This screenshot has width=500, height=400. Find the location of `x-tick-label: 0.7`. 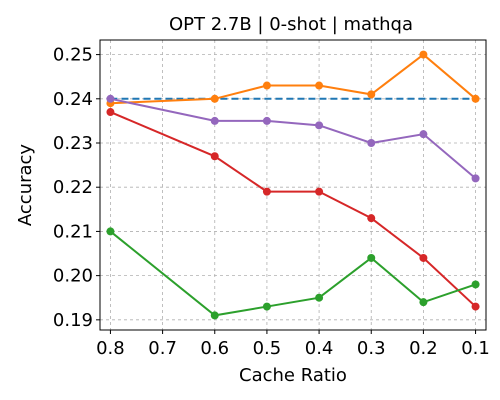

x-tick-label: 0.7 is located at coordinates (162, 348).